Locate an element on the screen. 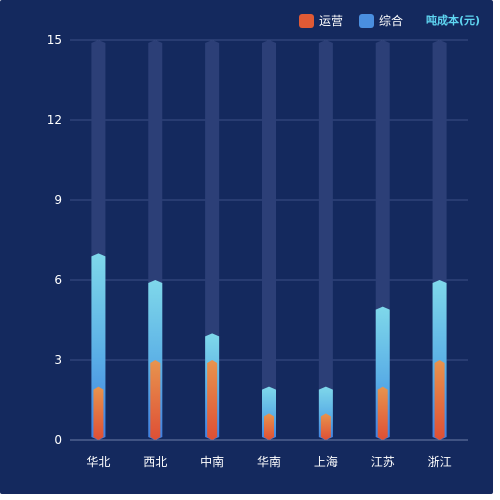 This screenshot has height=500, width=500. y-tick-label-6: 6 is located at coordinates (58, 280).